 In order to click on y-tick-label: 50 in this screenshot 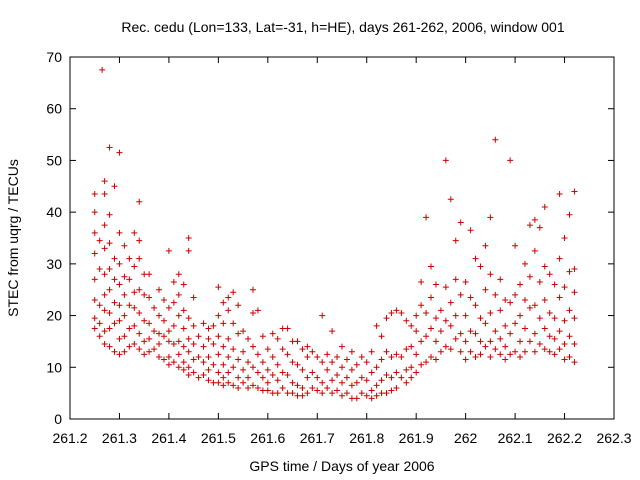, I will do `click(54, 160)`.